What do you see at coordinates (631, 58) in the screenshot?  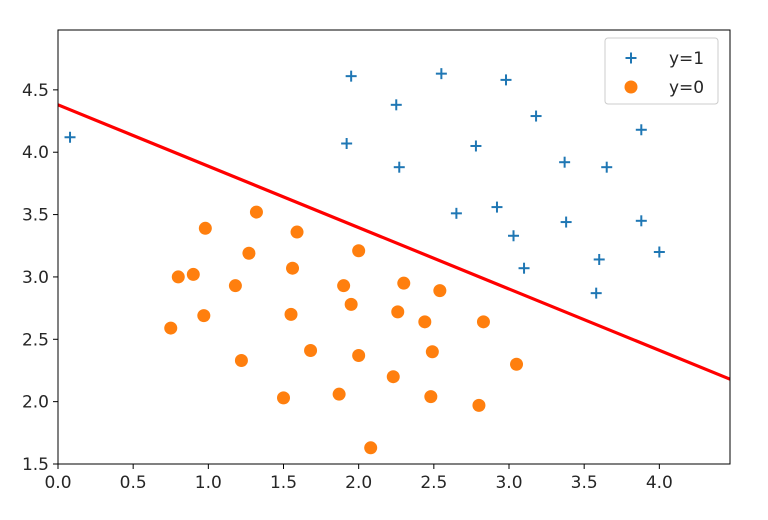 I see `legend-marker-plus` at bounding box center [631, 58].